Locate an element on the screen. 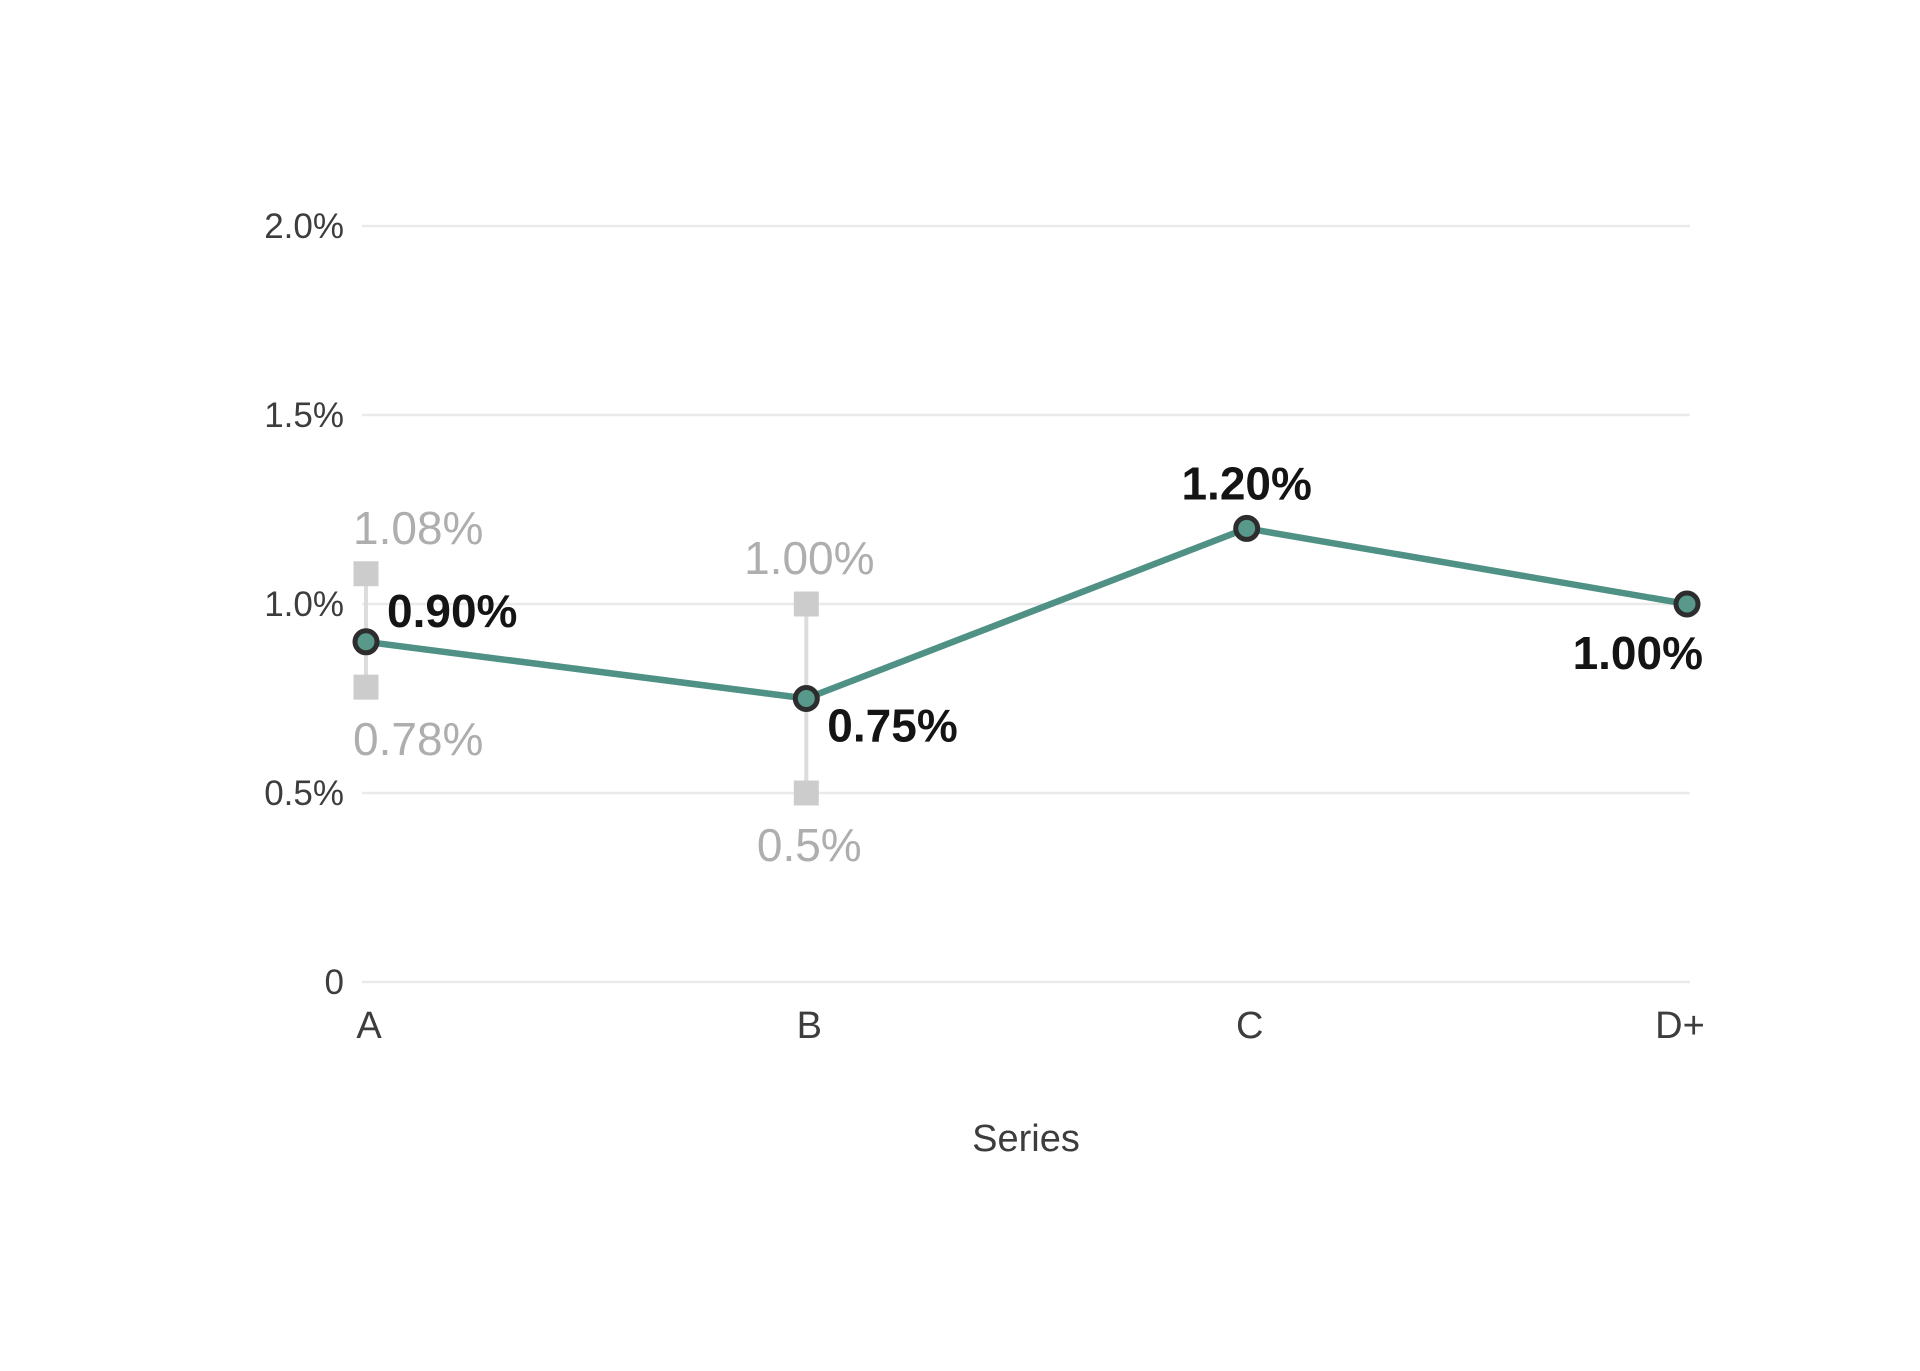 This screenshot has width=1920, height=1371. x-tick-label: D+ is located at coordinates (1680, 1026).